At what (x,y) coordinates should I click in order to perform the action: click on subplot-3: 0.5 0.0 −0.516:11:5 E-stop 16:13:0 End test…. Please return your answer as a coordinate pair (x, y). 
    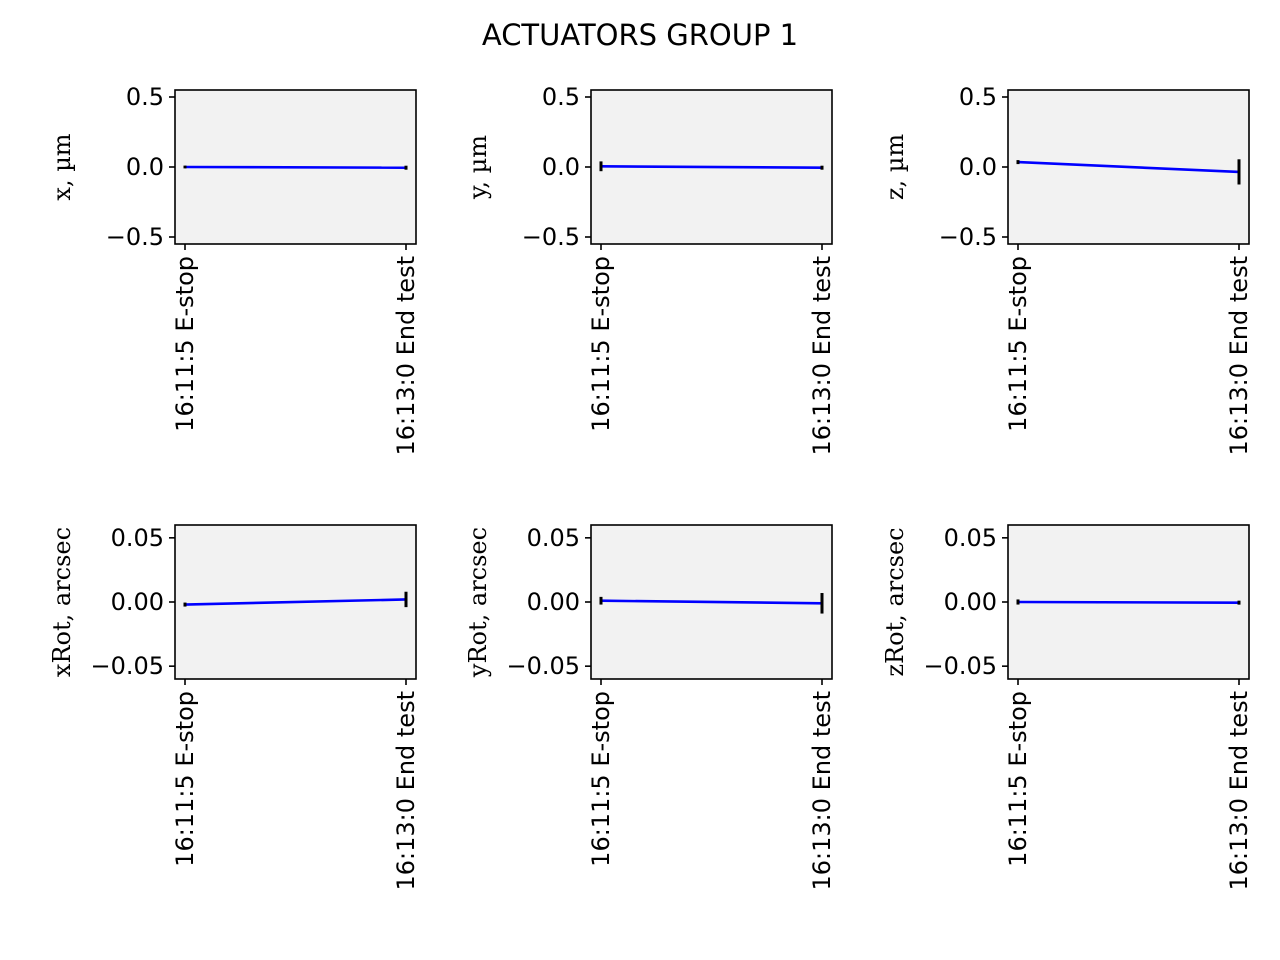
    Looking at the image, I should click on (1067, 269).